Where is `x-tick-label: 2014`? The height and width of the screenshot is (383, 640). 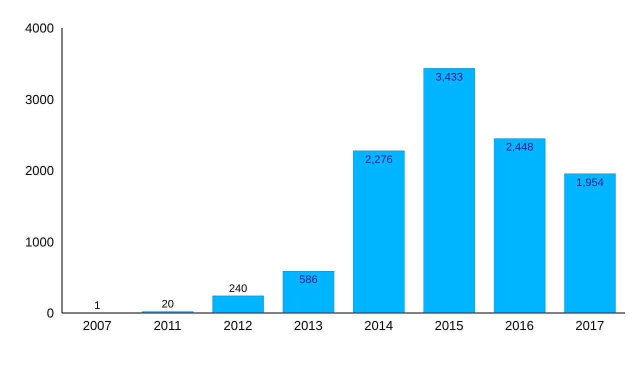
x-tick-label: 2014 is located at coordinates (379, 326).